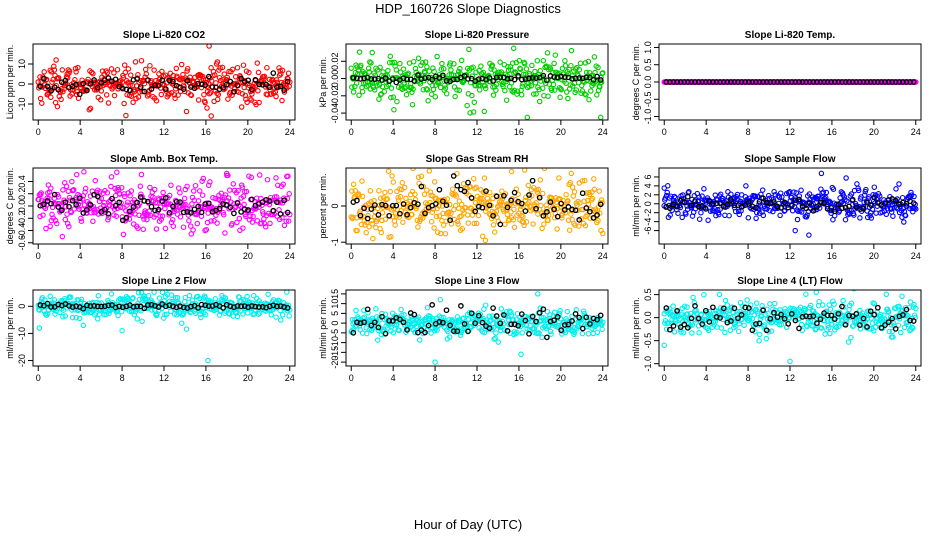 This screenshot has height=540, width=936. What do you see at coordinates (832, 132) in the screenshot?
I see `x-tick-label: 16` at bounding box center [832, 132].